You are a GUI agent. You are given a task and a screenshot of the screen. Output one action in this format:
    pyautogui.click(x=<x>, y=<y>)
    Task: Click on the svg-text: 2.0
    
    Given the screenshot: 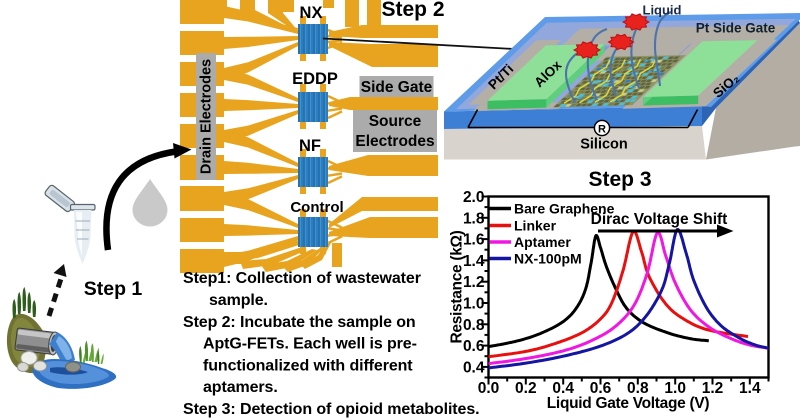 What is the action you would take?
    pyautogui.click(x=474, y=197)
    